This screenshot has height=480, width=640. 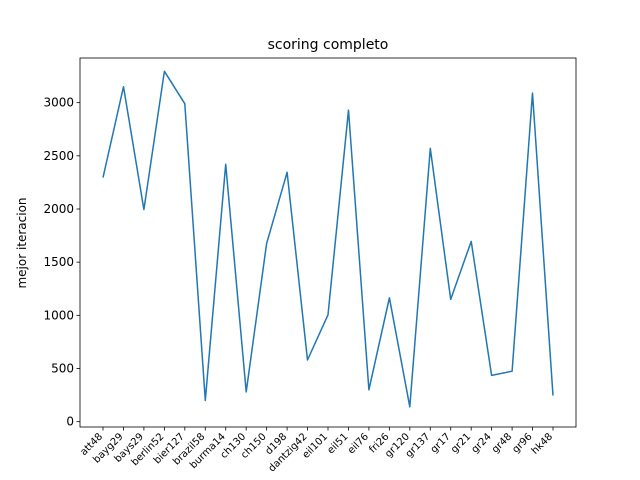 I want to click on y-tick-label: 1000, so click(x=58, y=315).